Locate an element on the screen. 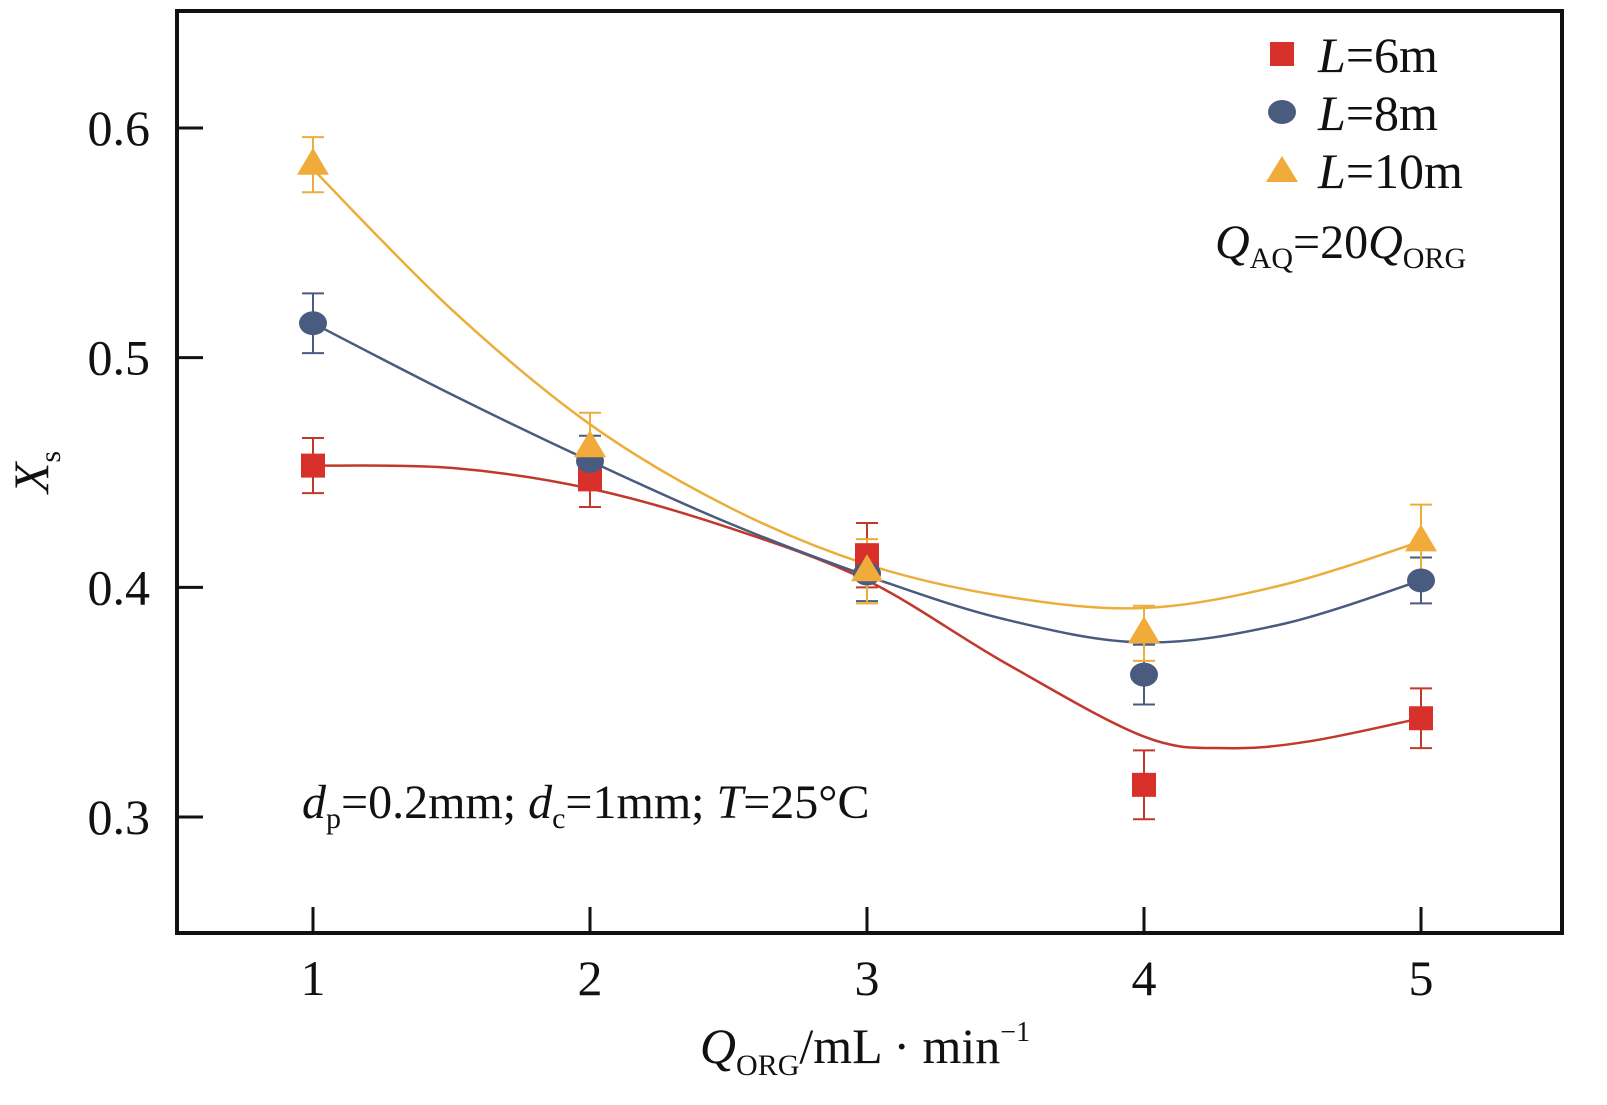 This screenshot has width=1607, height=1105. y-tick-label: 0.3 is located at coordinates (119, 817).